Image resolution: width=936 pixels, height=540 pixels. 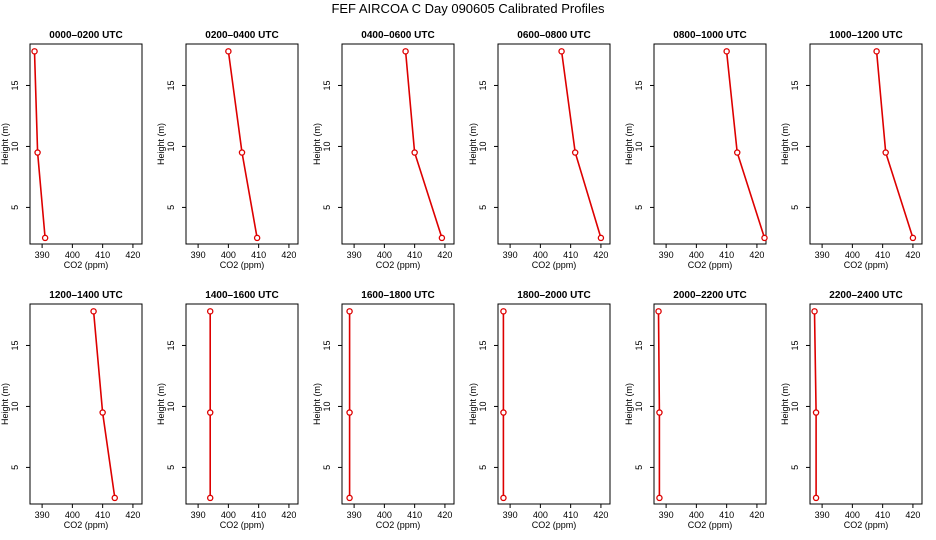 What do you see at coordinates (795, 207) in the screenshot?
I see `panel-6-y-tick-label: 5` at bounding box center [795, 207].